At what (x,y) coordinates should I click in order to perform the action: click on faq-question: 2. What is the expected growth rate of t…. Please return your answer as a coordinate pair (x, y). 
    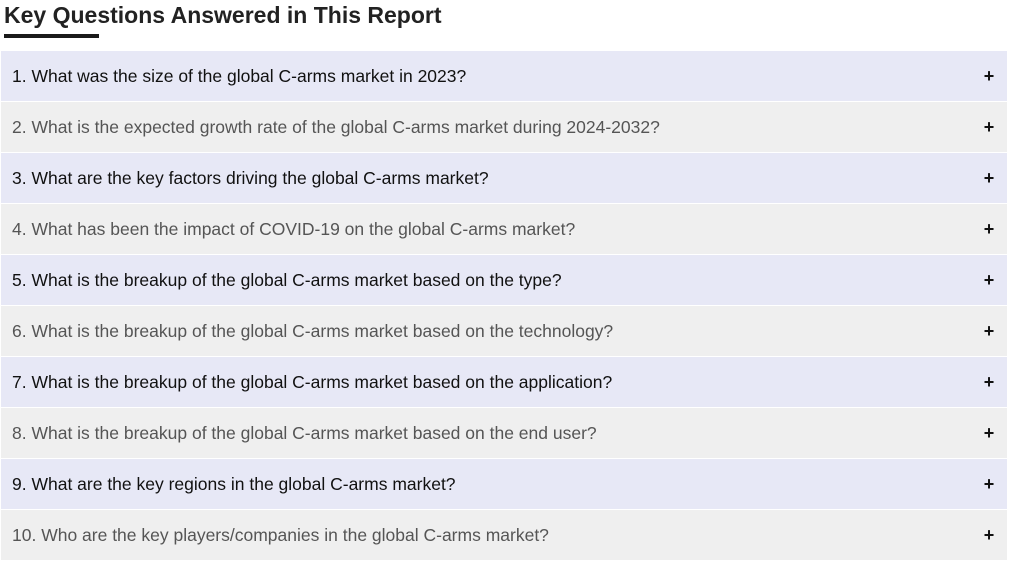
    Looking at the image, I should click on (336, 126).